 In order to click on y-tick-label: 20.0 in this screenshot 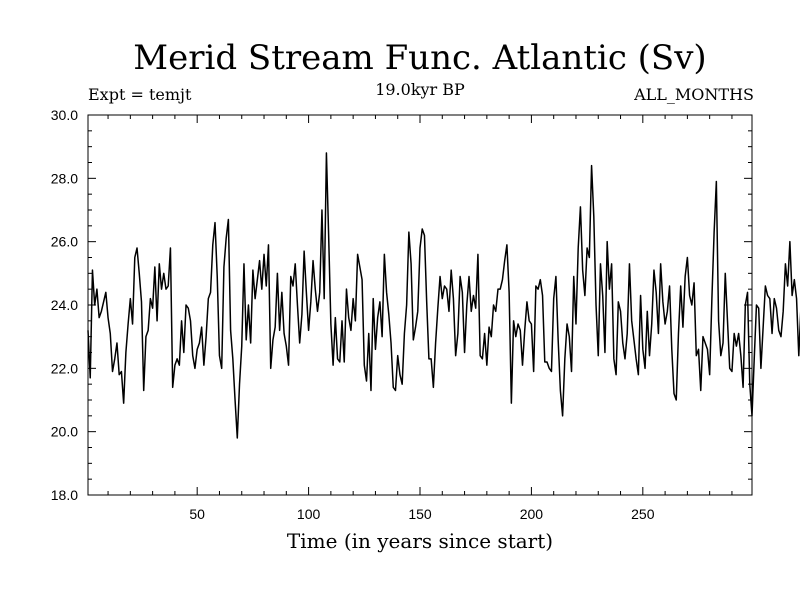, I will do `click(64, 432)`.